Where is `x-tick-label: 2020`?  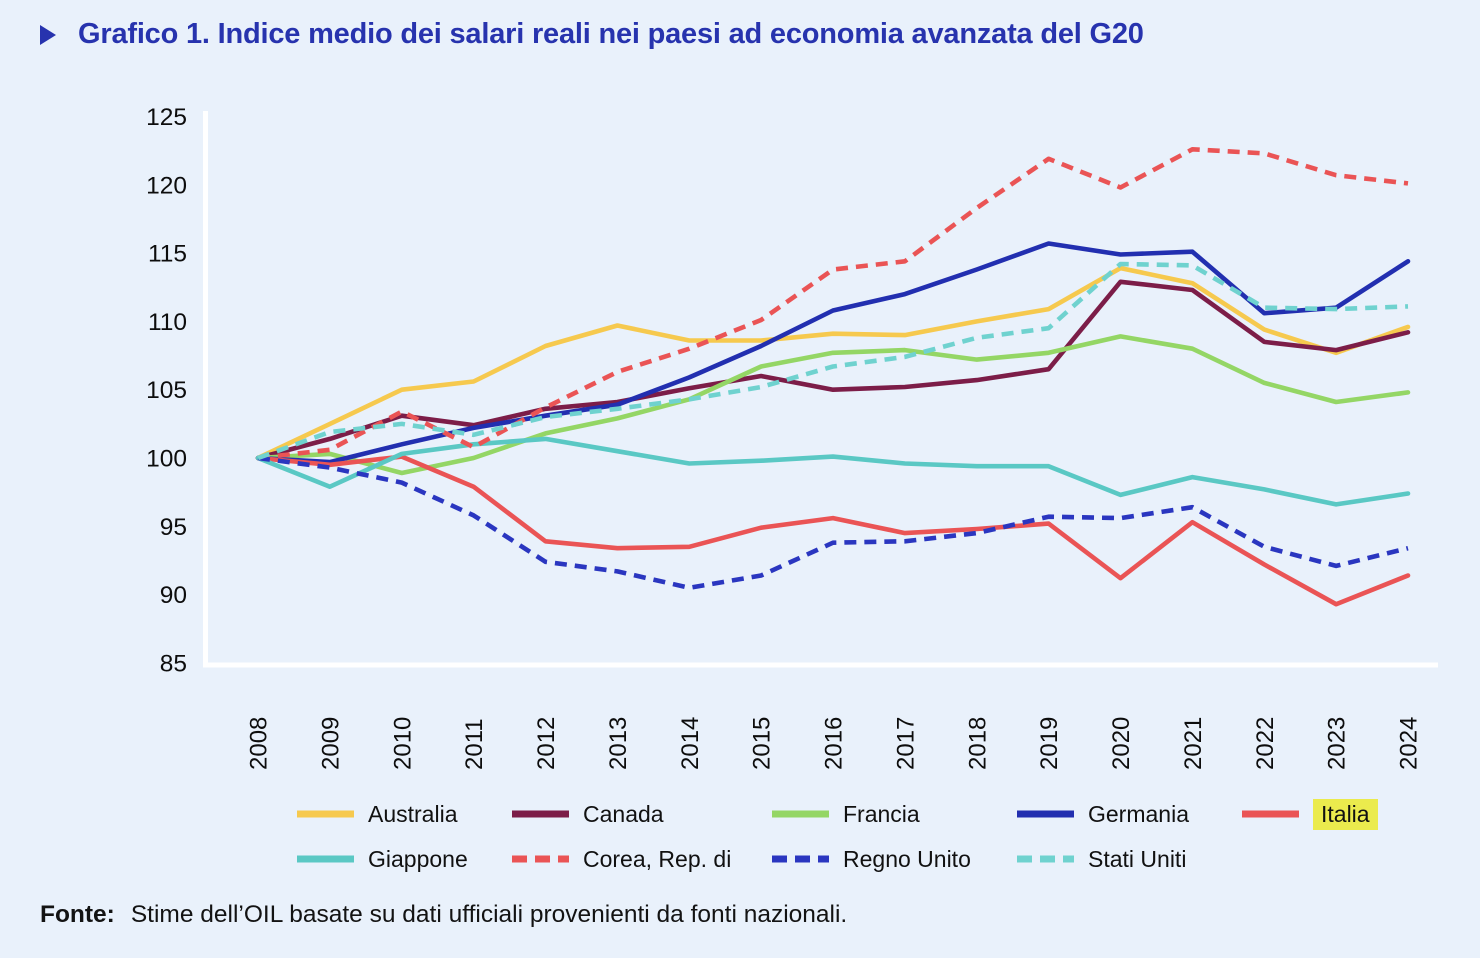 x-tick-label: 2020 is located at coordinates (1121, 743).